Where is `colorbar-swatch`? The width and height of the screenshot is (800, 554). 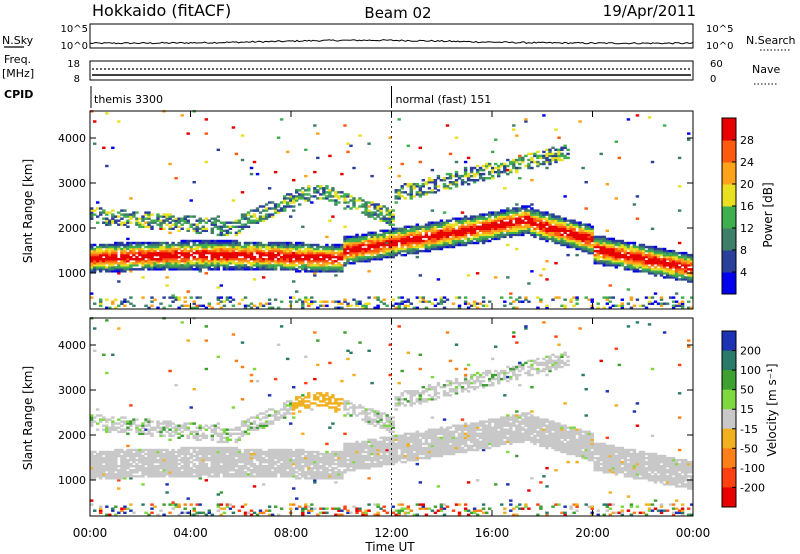
colorbar-swatch is located at coordinates (729, 217).